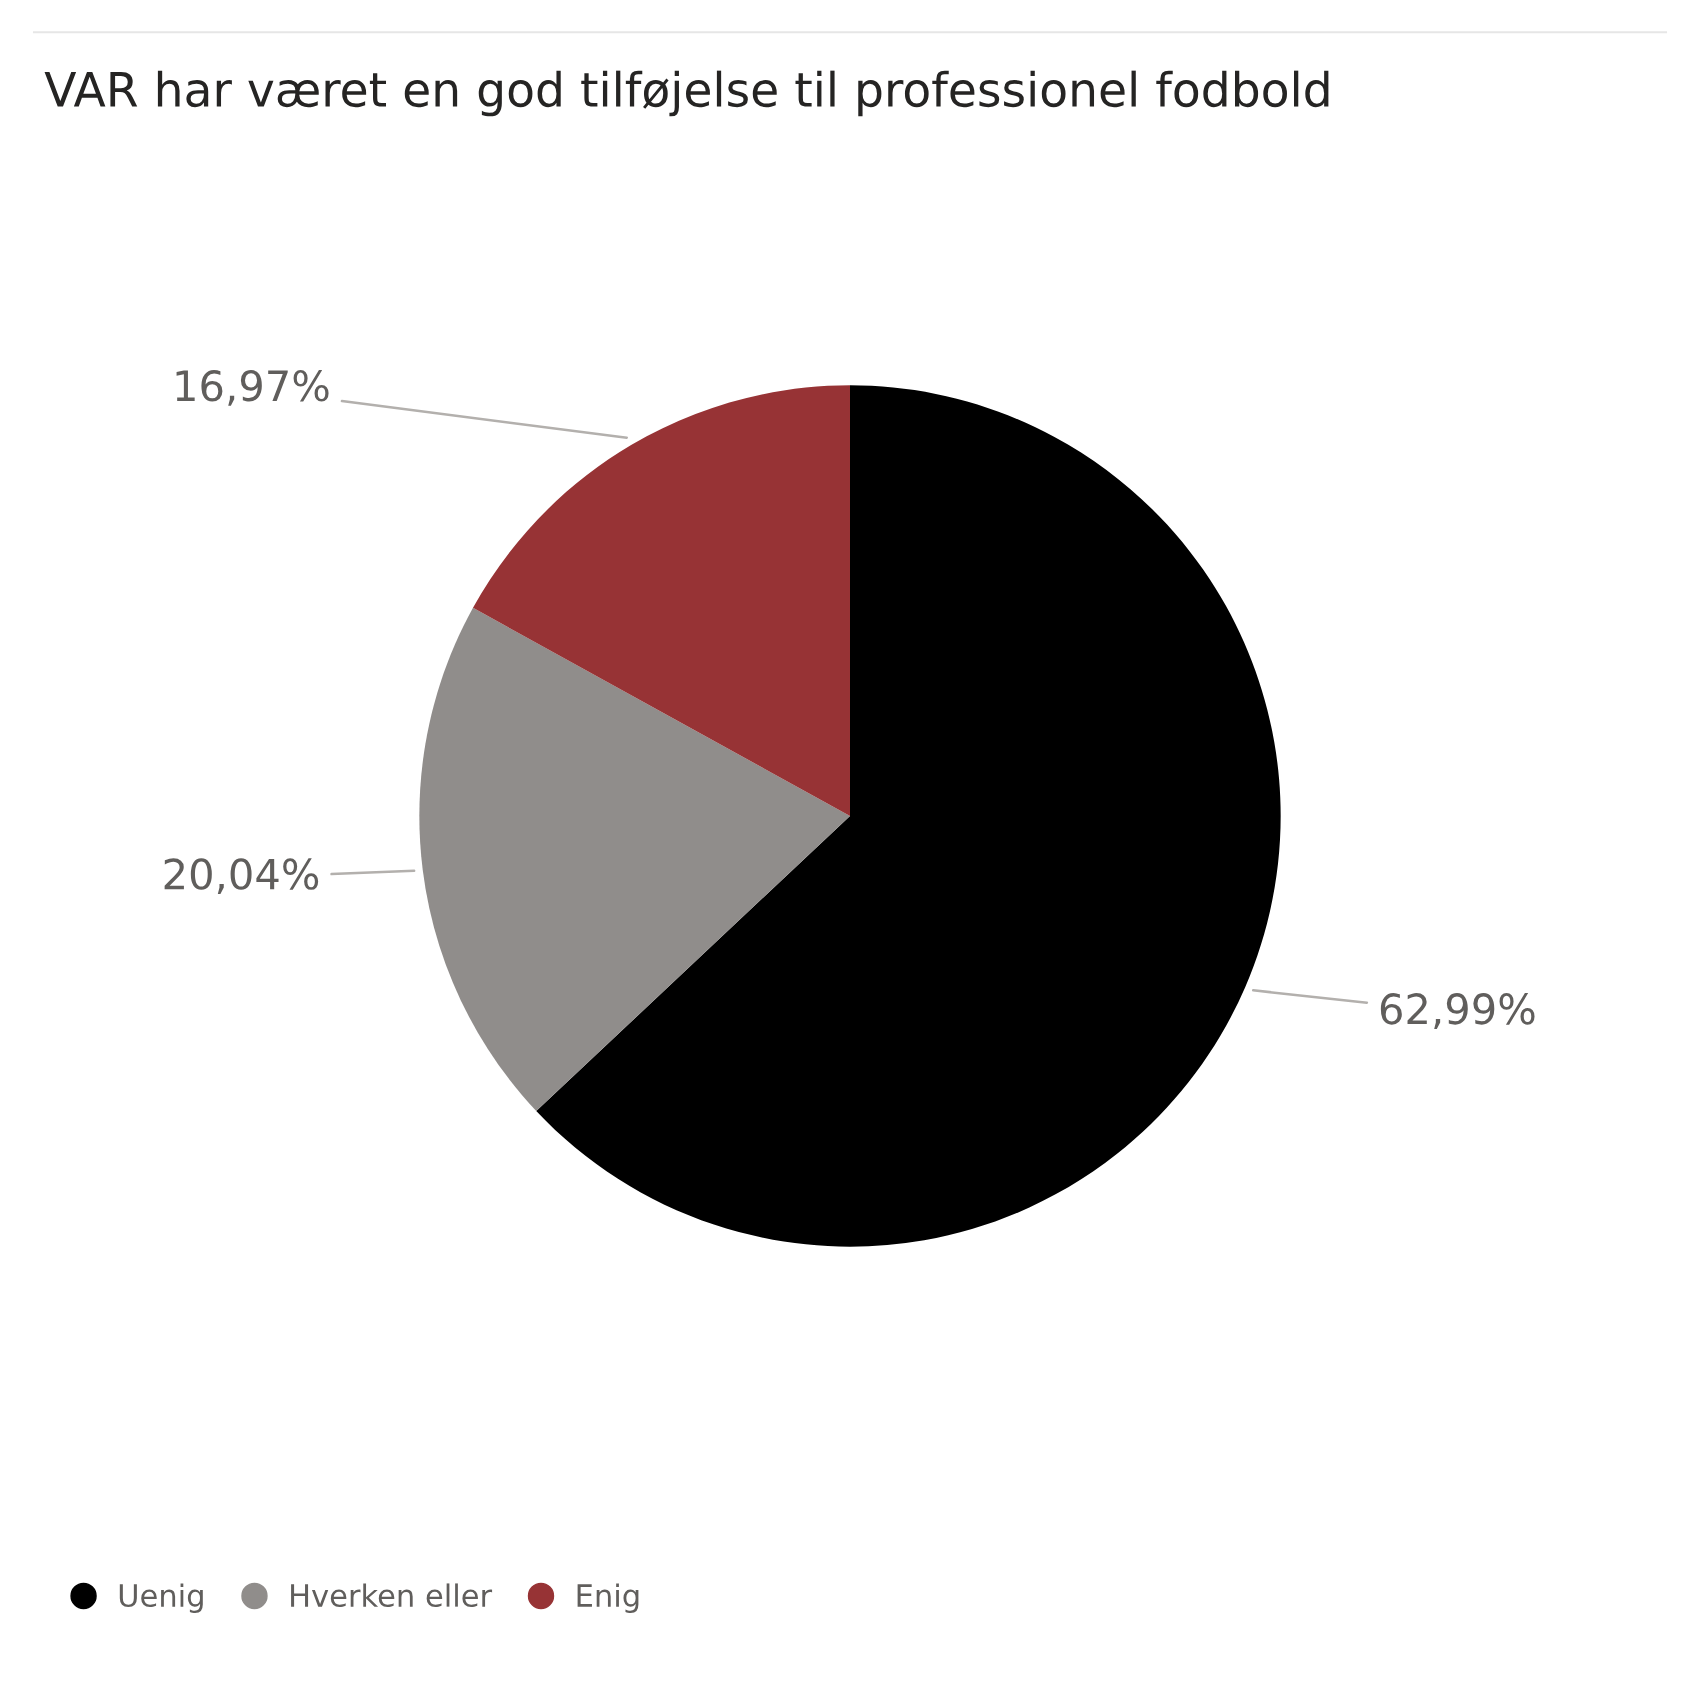 Image resolution: width=1700 pixels, height=1700 pixels. Describe the element at coordinates (161, 1598) in the screenshot. I see `legend-label: Uenig` at that location.